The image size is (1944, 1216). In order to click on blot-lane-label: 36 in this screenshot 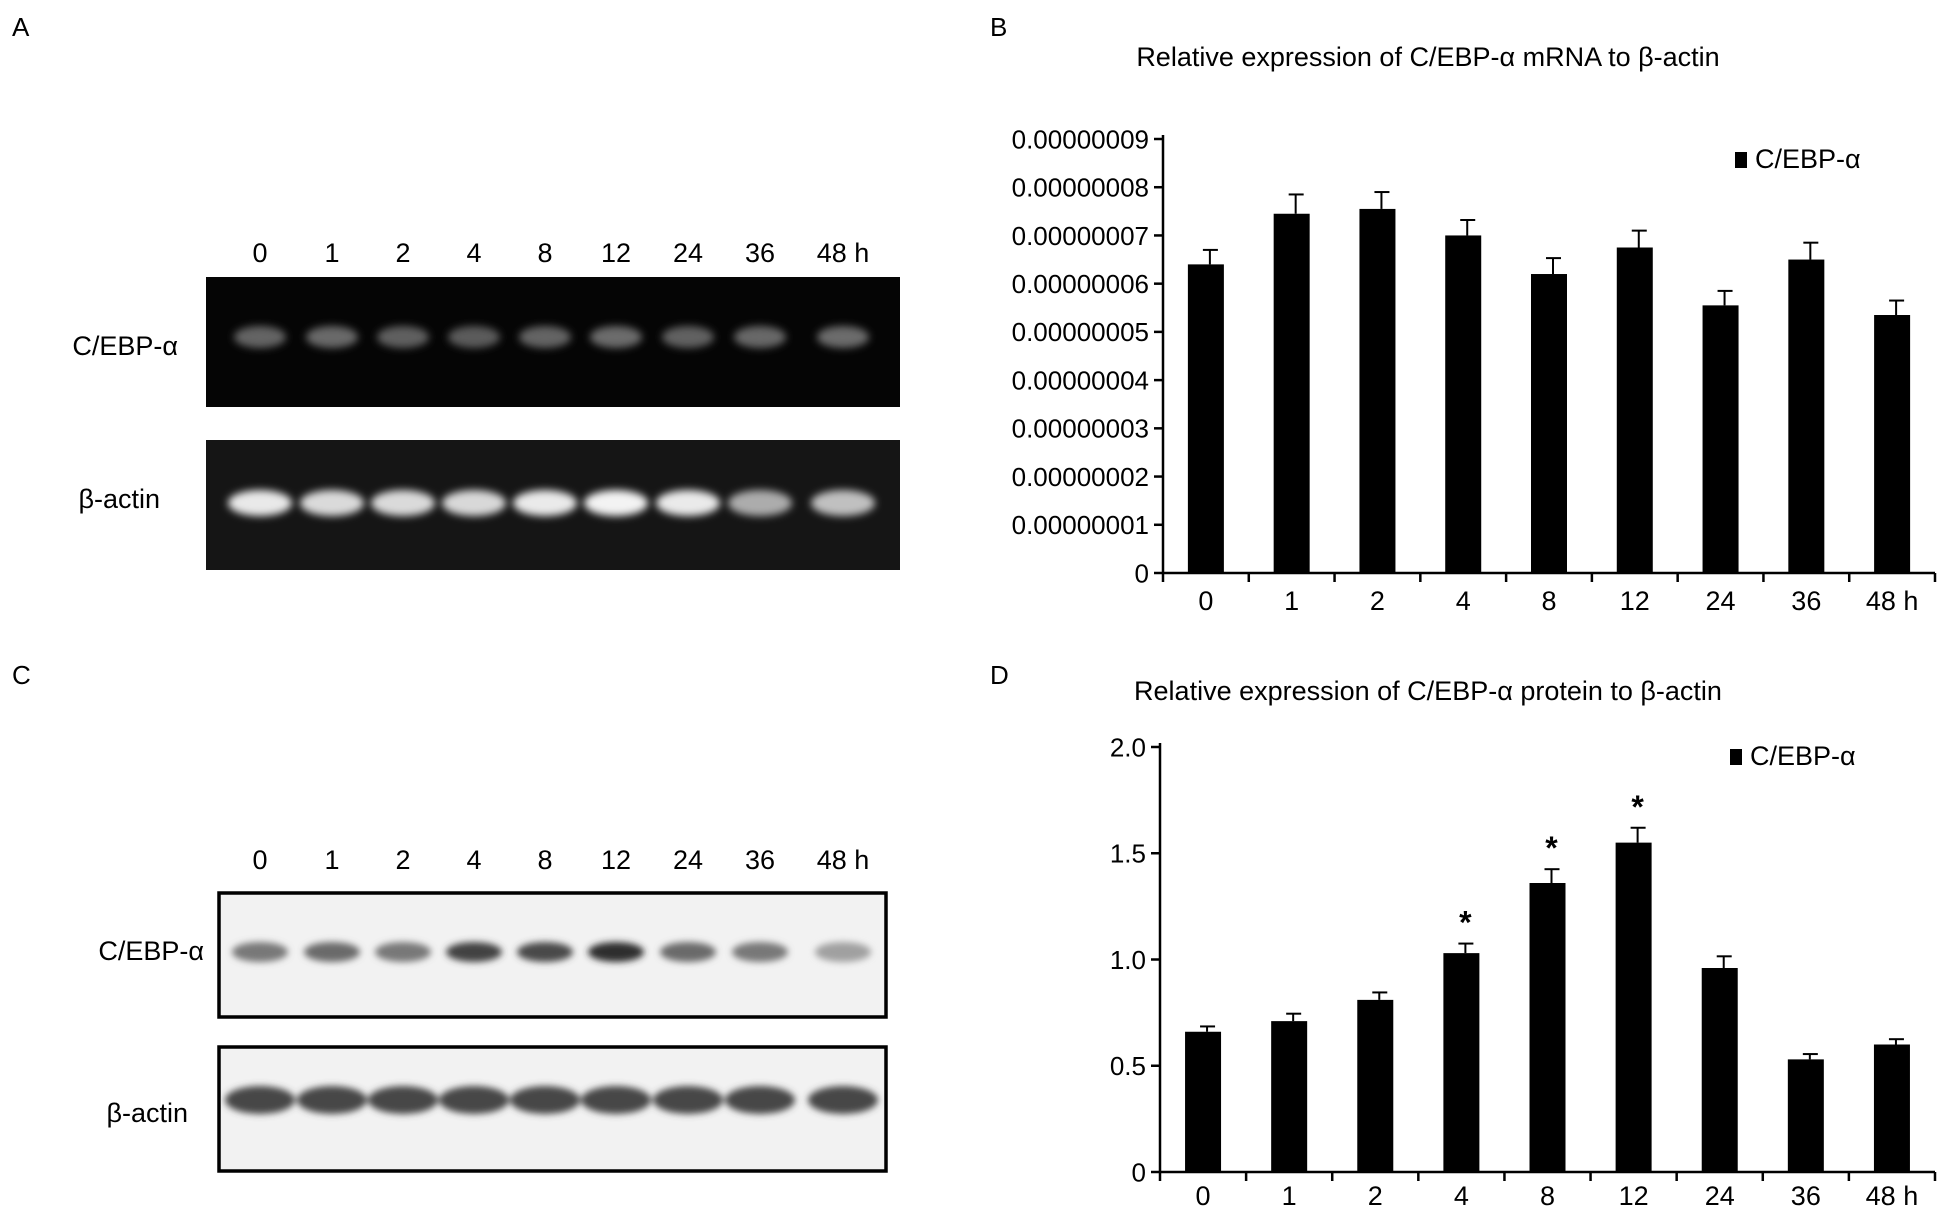, I will do `click(760, 860)`.